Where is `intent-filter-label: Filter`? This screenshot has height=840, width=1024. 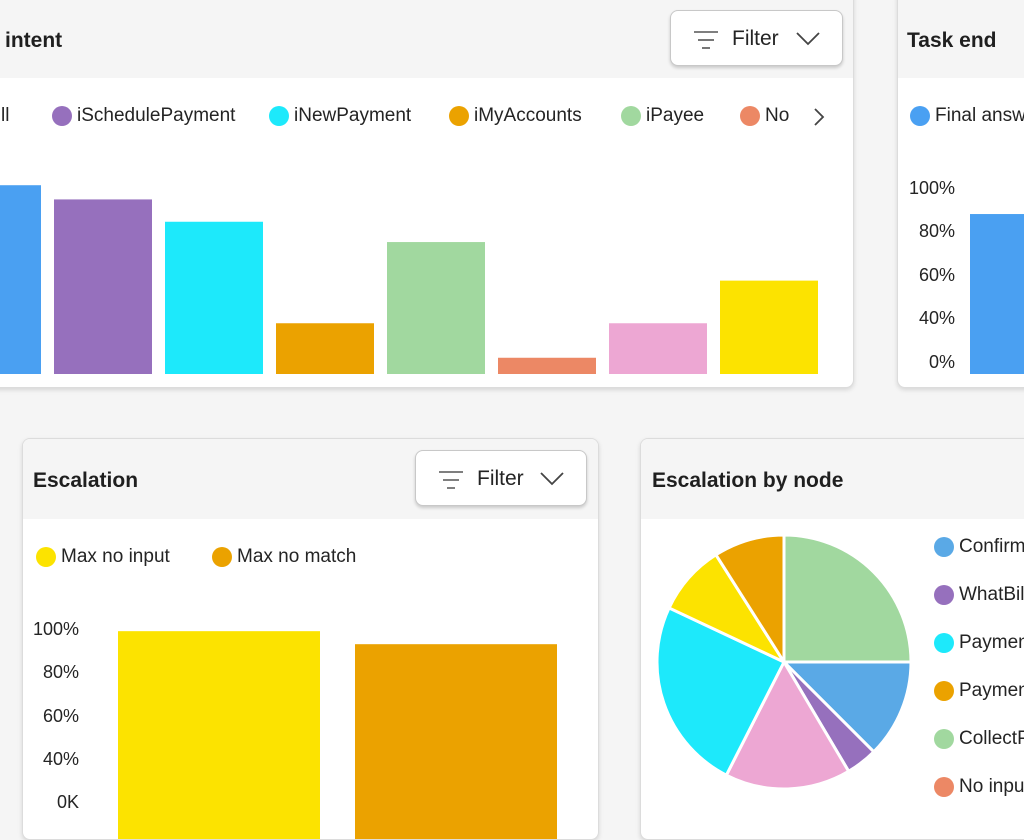
intent-filter-label: Filter is located at coordinates (755, 38).